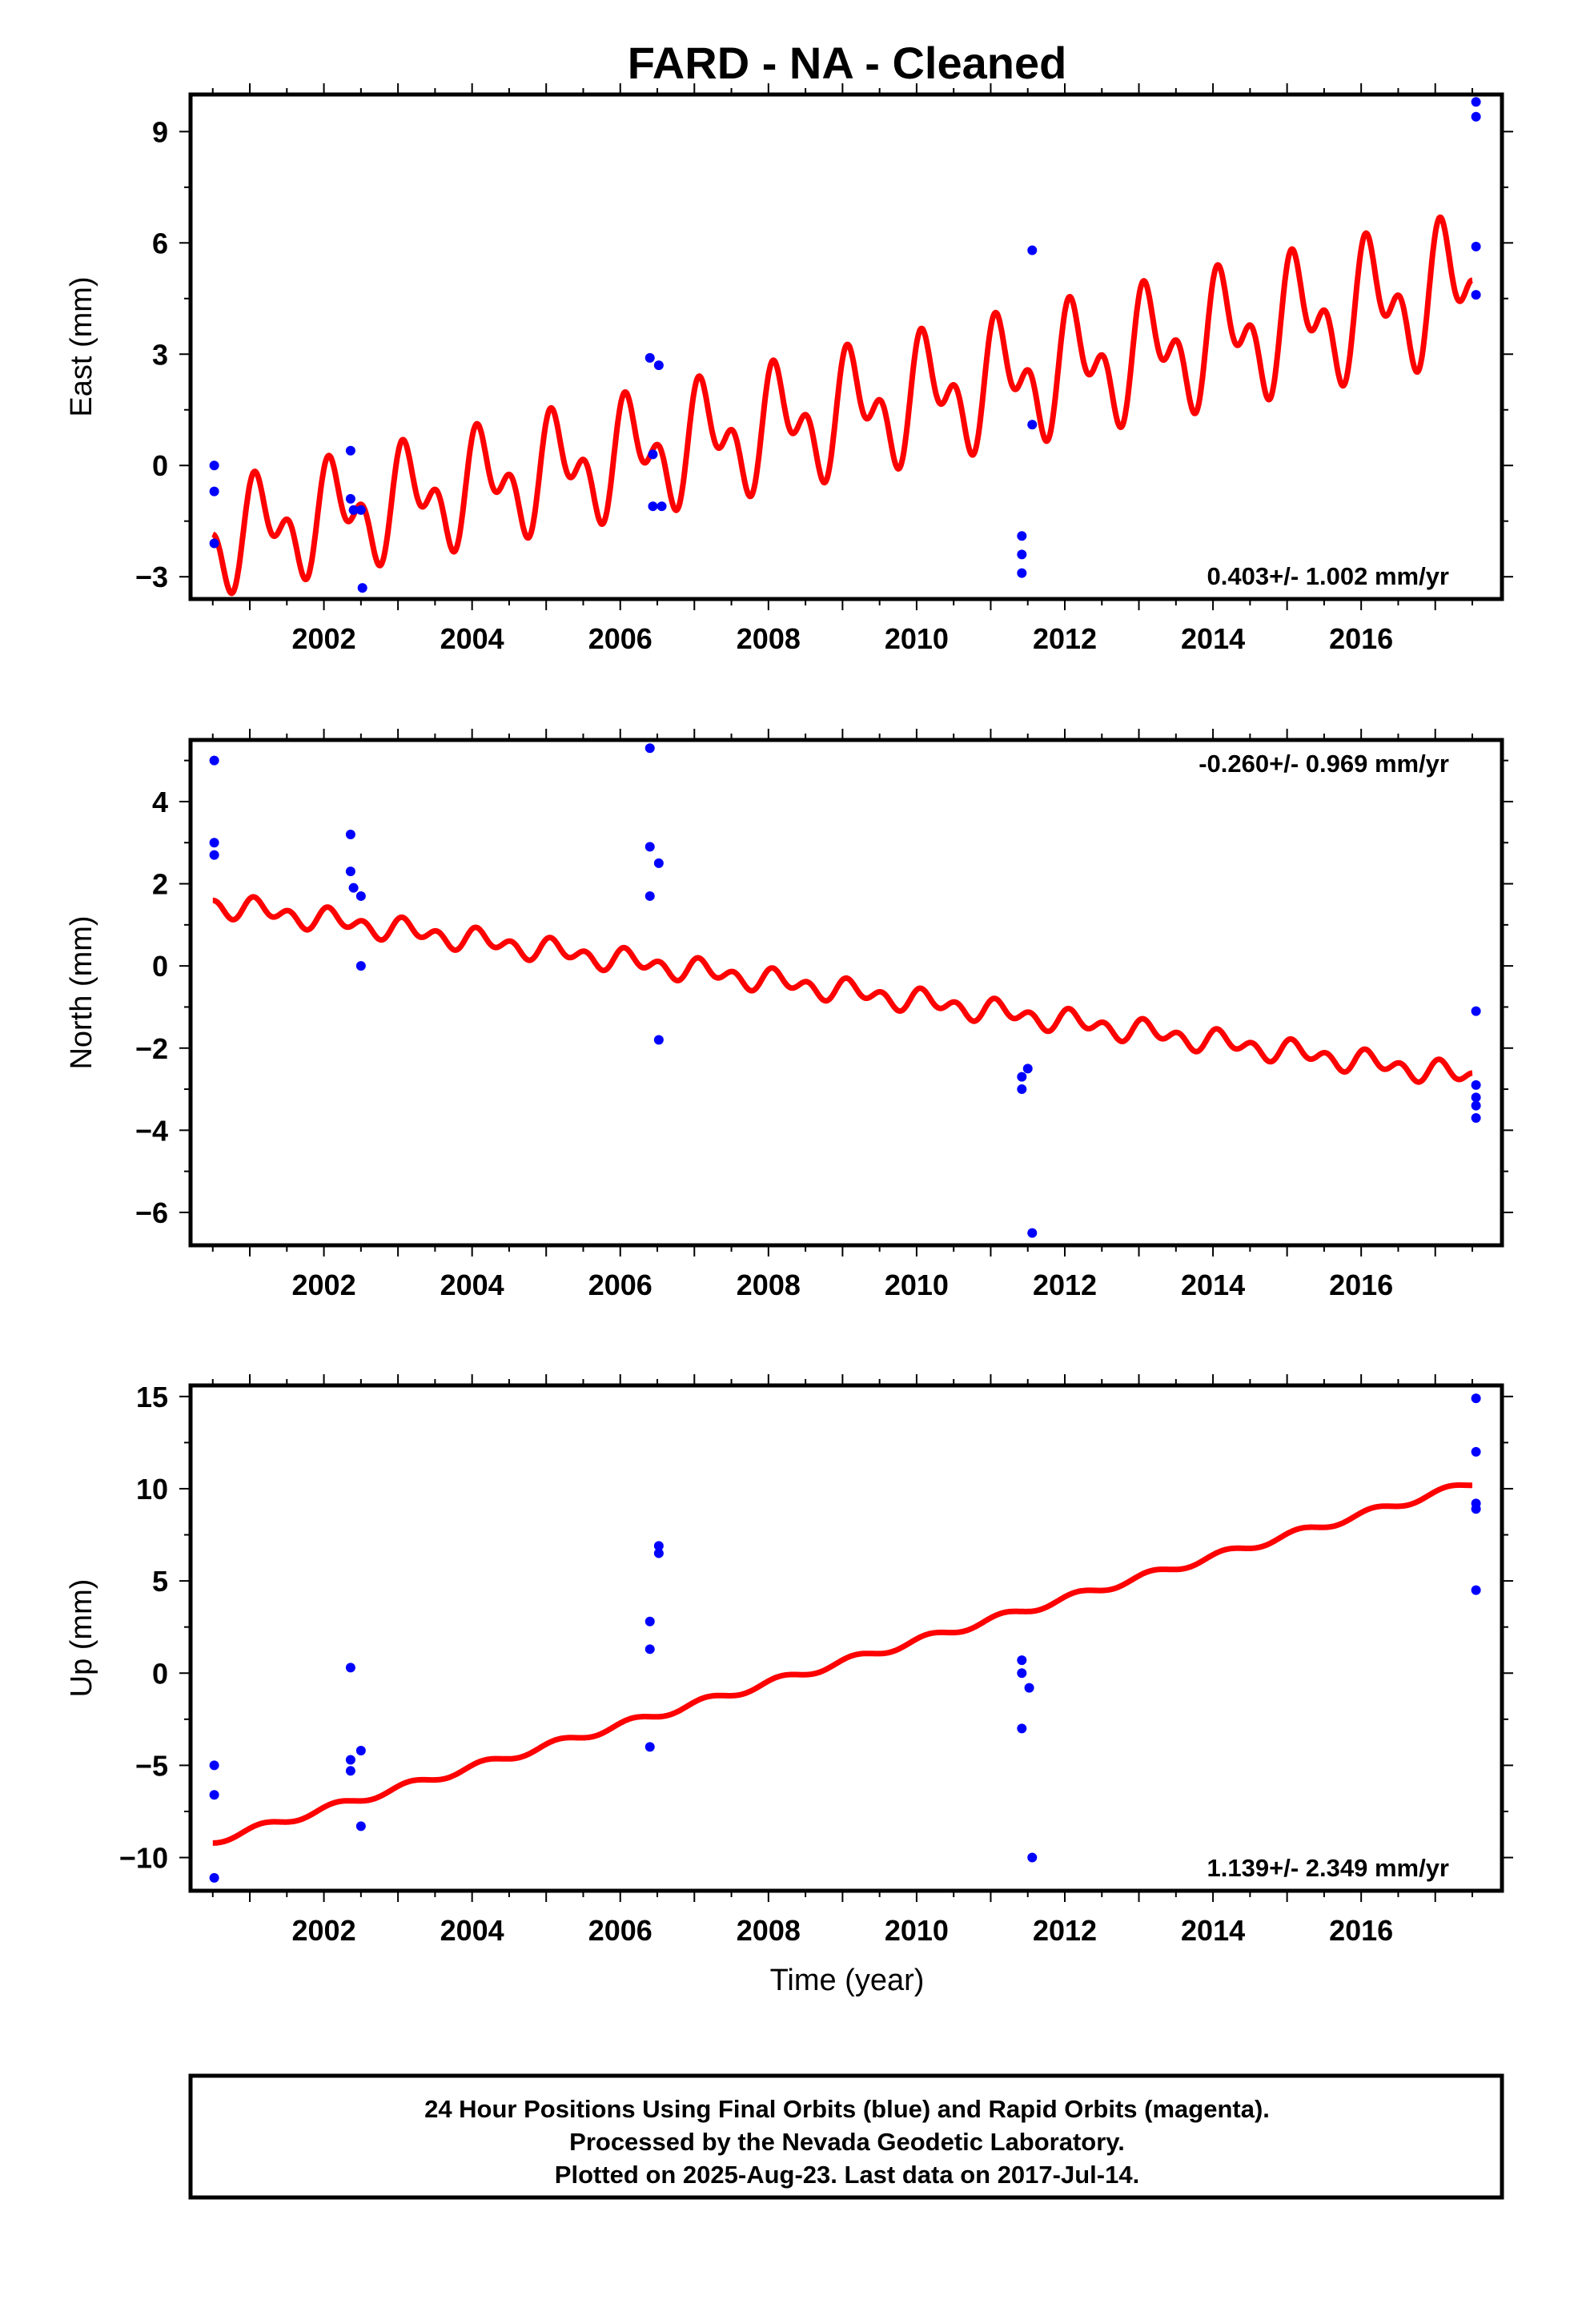 The image size is (1582, 2324). Describe the element at coordinates (151, 1130) in the screenshot. I see `y-tick-label: −4` at that location.